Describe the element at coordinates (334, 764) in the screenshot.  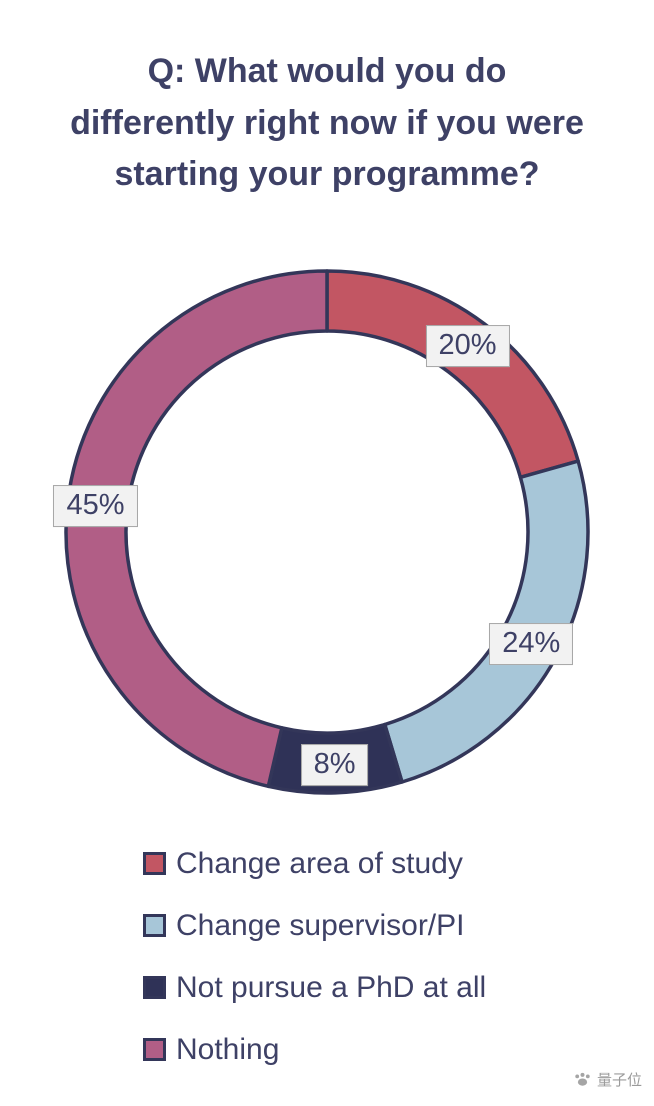
I see `slice-label-2: 8%` at that location.